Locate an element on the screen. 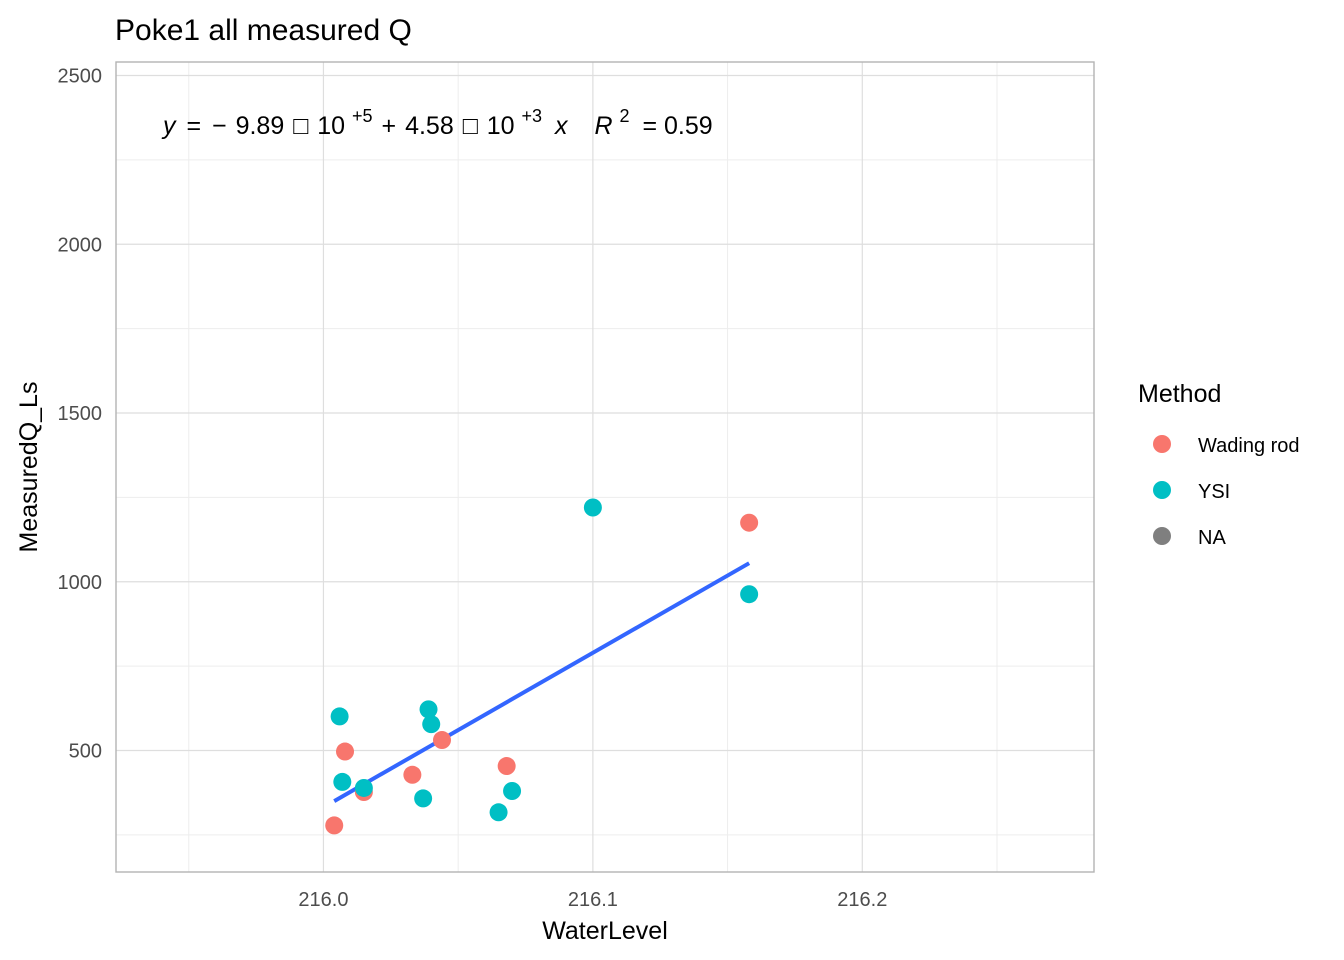 This screenshot has height=960, width=1344. y-tick-label: 500 is located at coordinates (85, 752).